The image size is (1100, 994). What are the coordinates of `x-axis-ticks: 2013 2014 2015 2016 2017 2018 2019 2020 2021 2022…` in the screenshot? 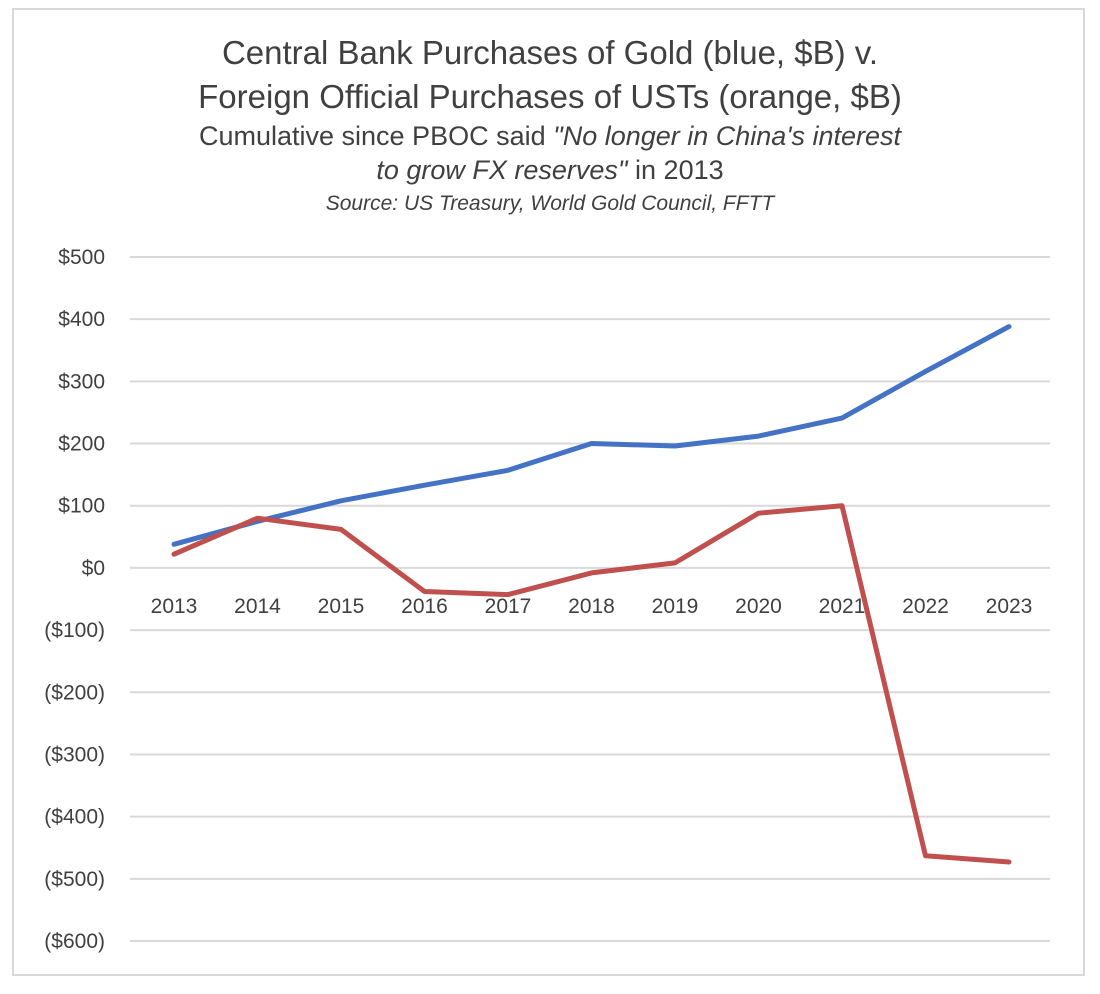 It's located at (592, 606).